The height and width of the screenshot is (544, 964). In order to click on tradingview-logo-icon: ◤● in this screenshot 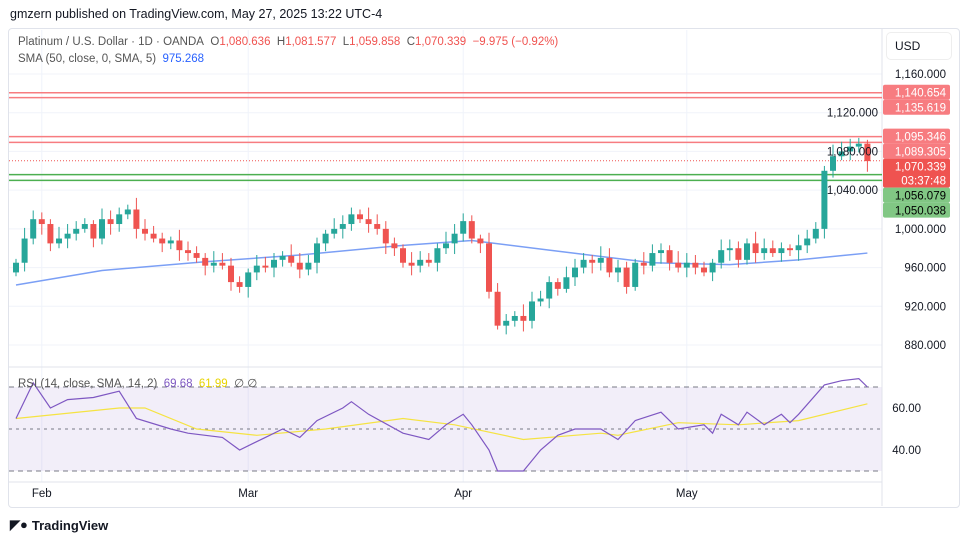, I will do `click(19, 524)`.